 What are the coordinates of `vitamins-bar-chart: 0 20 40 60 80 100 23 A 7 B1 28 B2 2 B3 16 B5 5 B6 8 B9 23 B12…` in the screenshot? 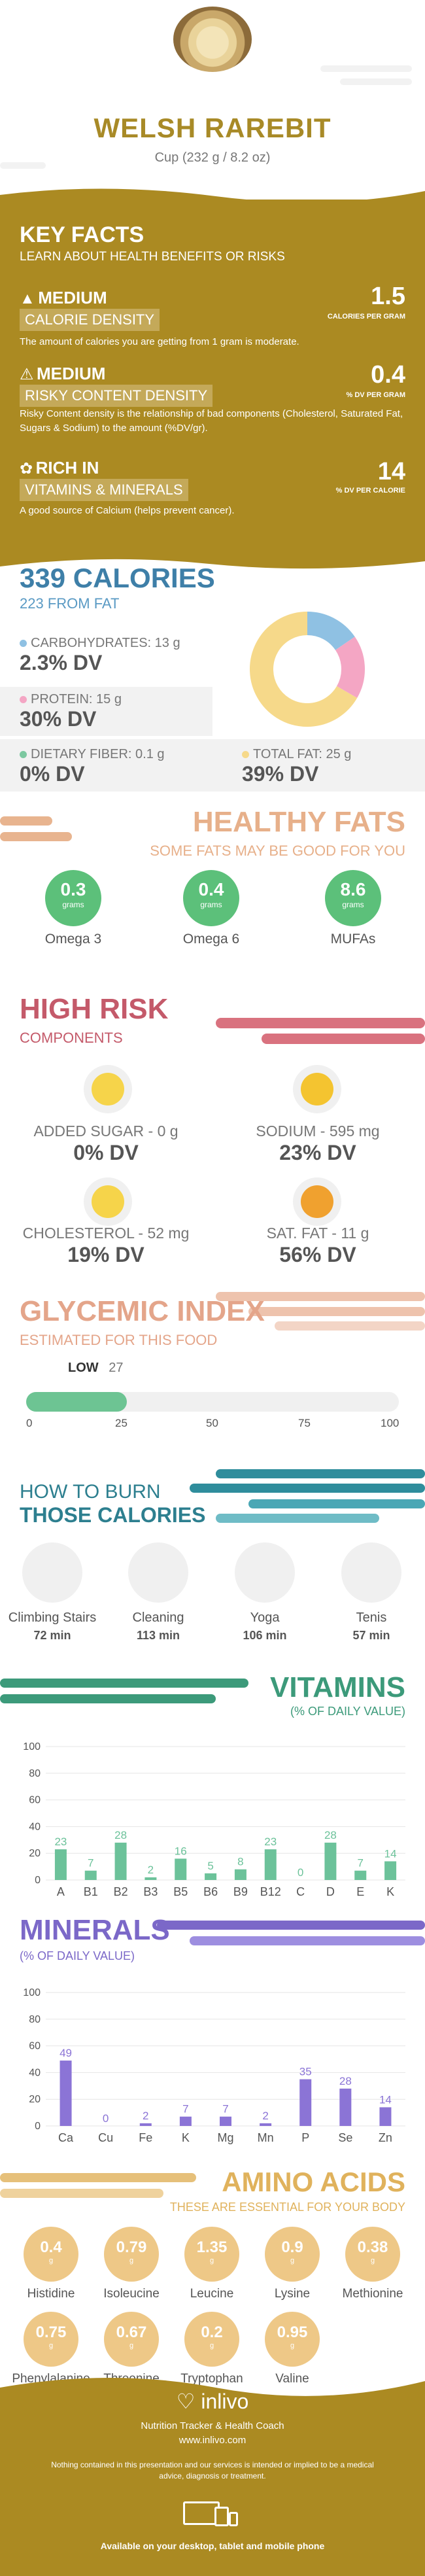 It's located at (214, 1820).